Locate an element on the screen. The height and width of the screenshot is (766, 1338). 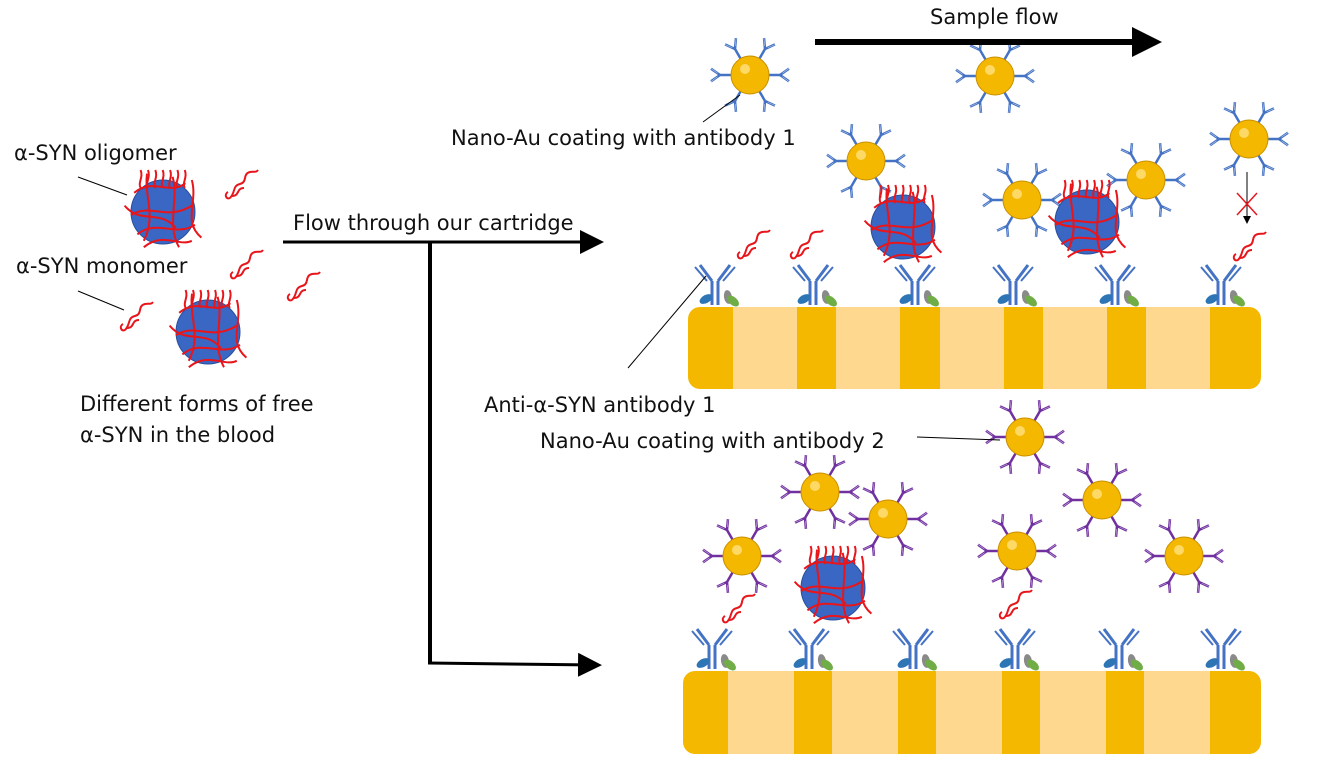
label-nano-au-ab1: Nano-Au coating with antibody 1 is located at coordinates (623, 138).